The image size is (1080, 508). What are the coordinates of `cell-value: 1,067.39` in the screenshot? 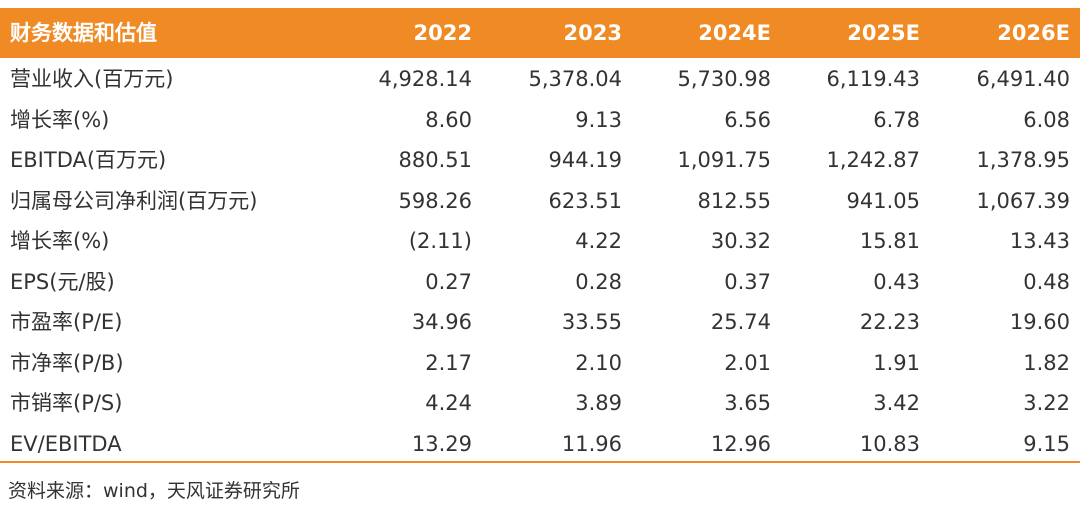 It's located at (1023, 200).